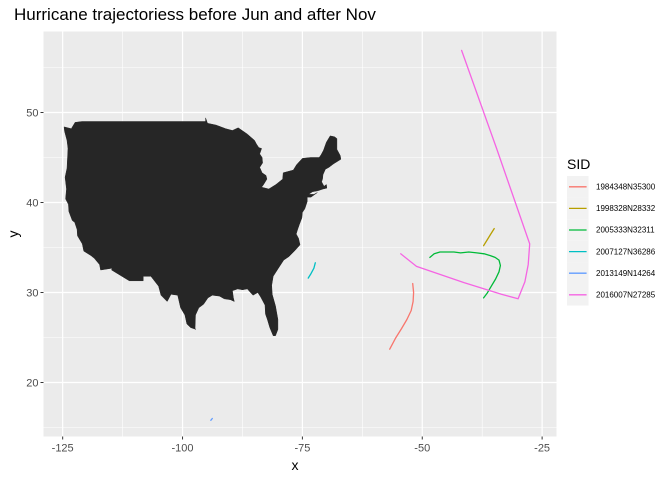  I want to click on x-tick-label: -25, so click(542, 449).